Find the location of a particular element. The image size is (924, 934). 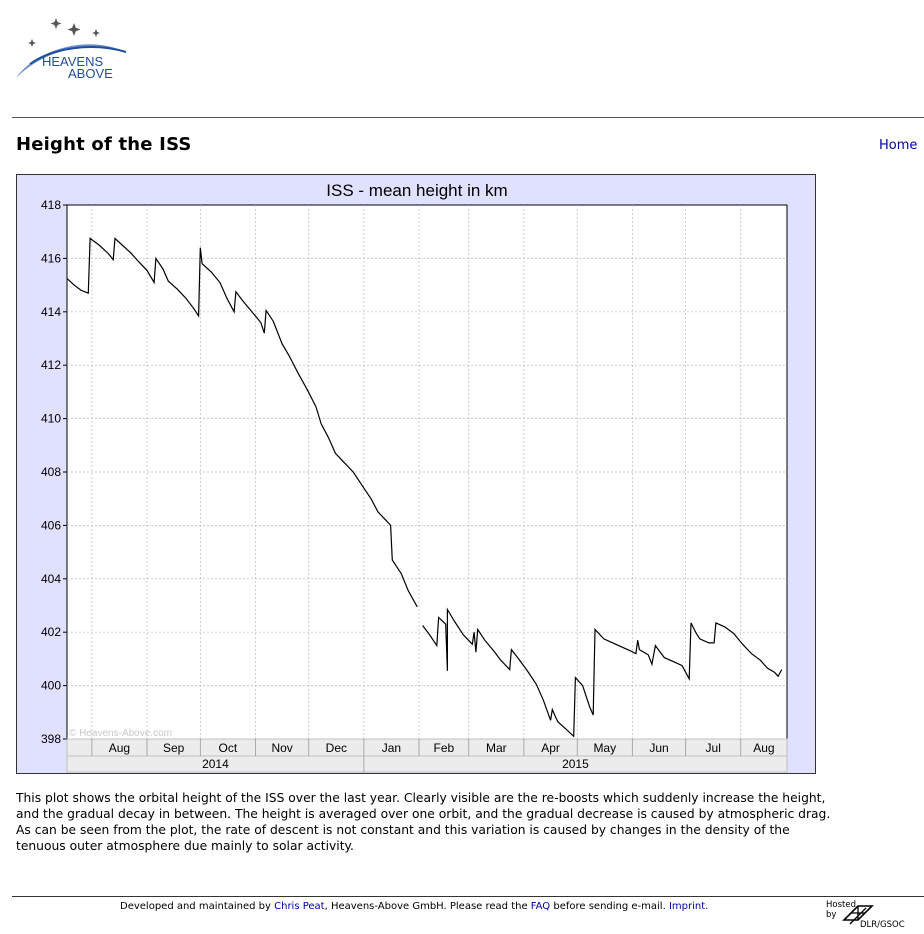

imprint-link: Imprint is located at coordinates (687, 906).